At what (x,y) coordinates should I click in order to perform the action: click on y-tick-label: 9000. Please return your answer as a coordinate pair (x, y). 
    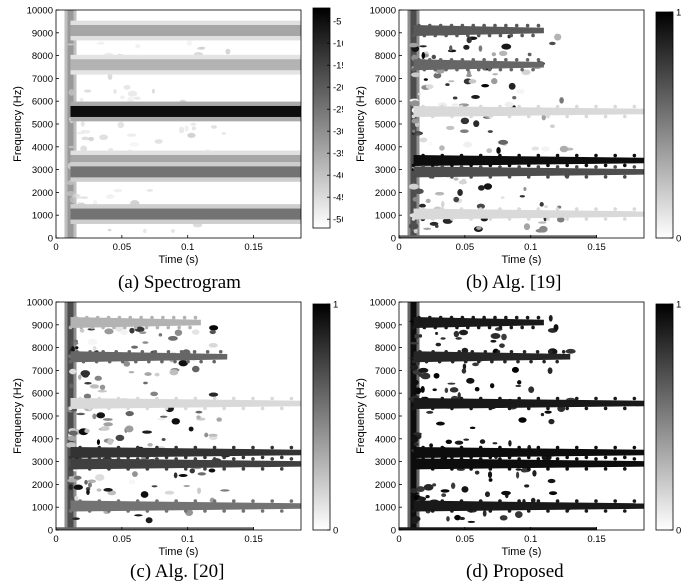
    Looking at the image, I should click on (385, 33).